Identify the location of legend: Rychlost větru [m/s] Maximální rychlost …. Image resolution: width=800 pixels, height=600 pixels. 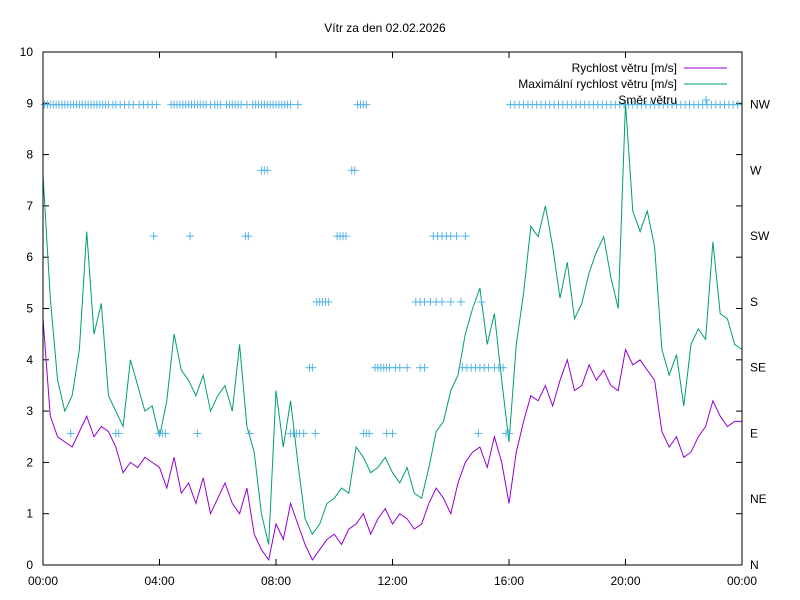
(622, 84).